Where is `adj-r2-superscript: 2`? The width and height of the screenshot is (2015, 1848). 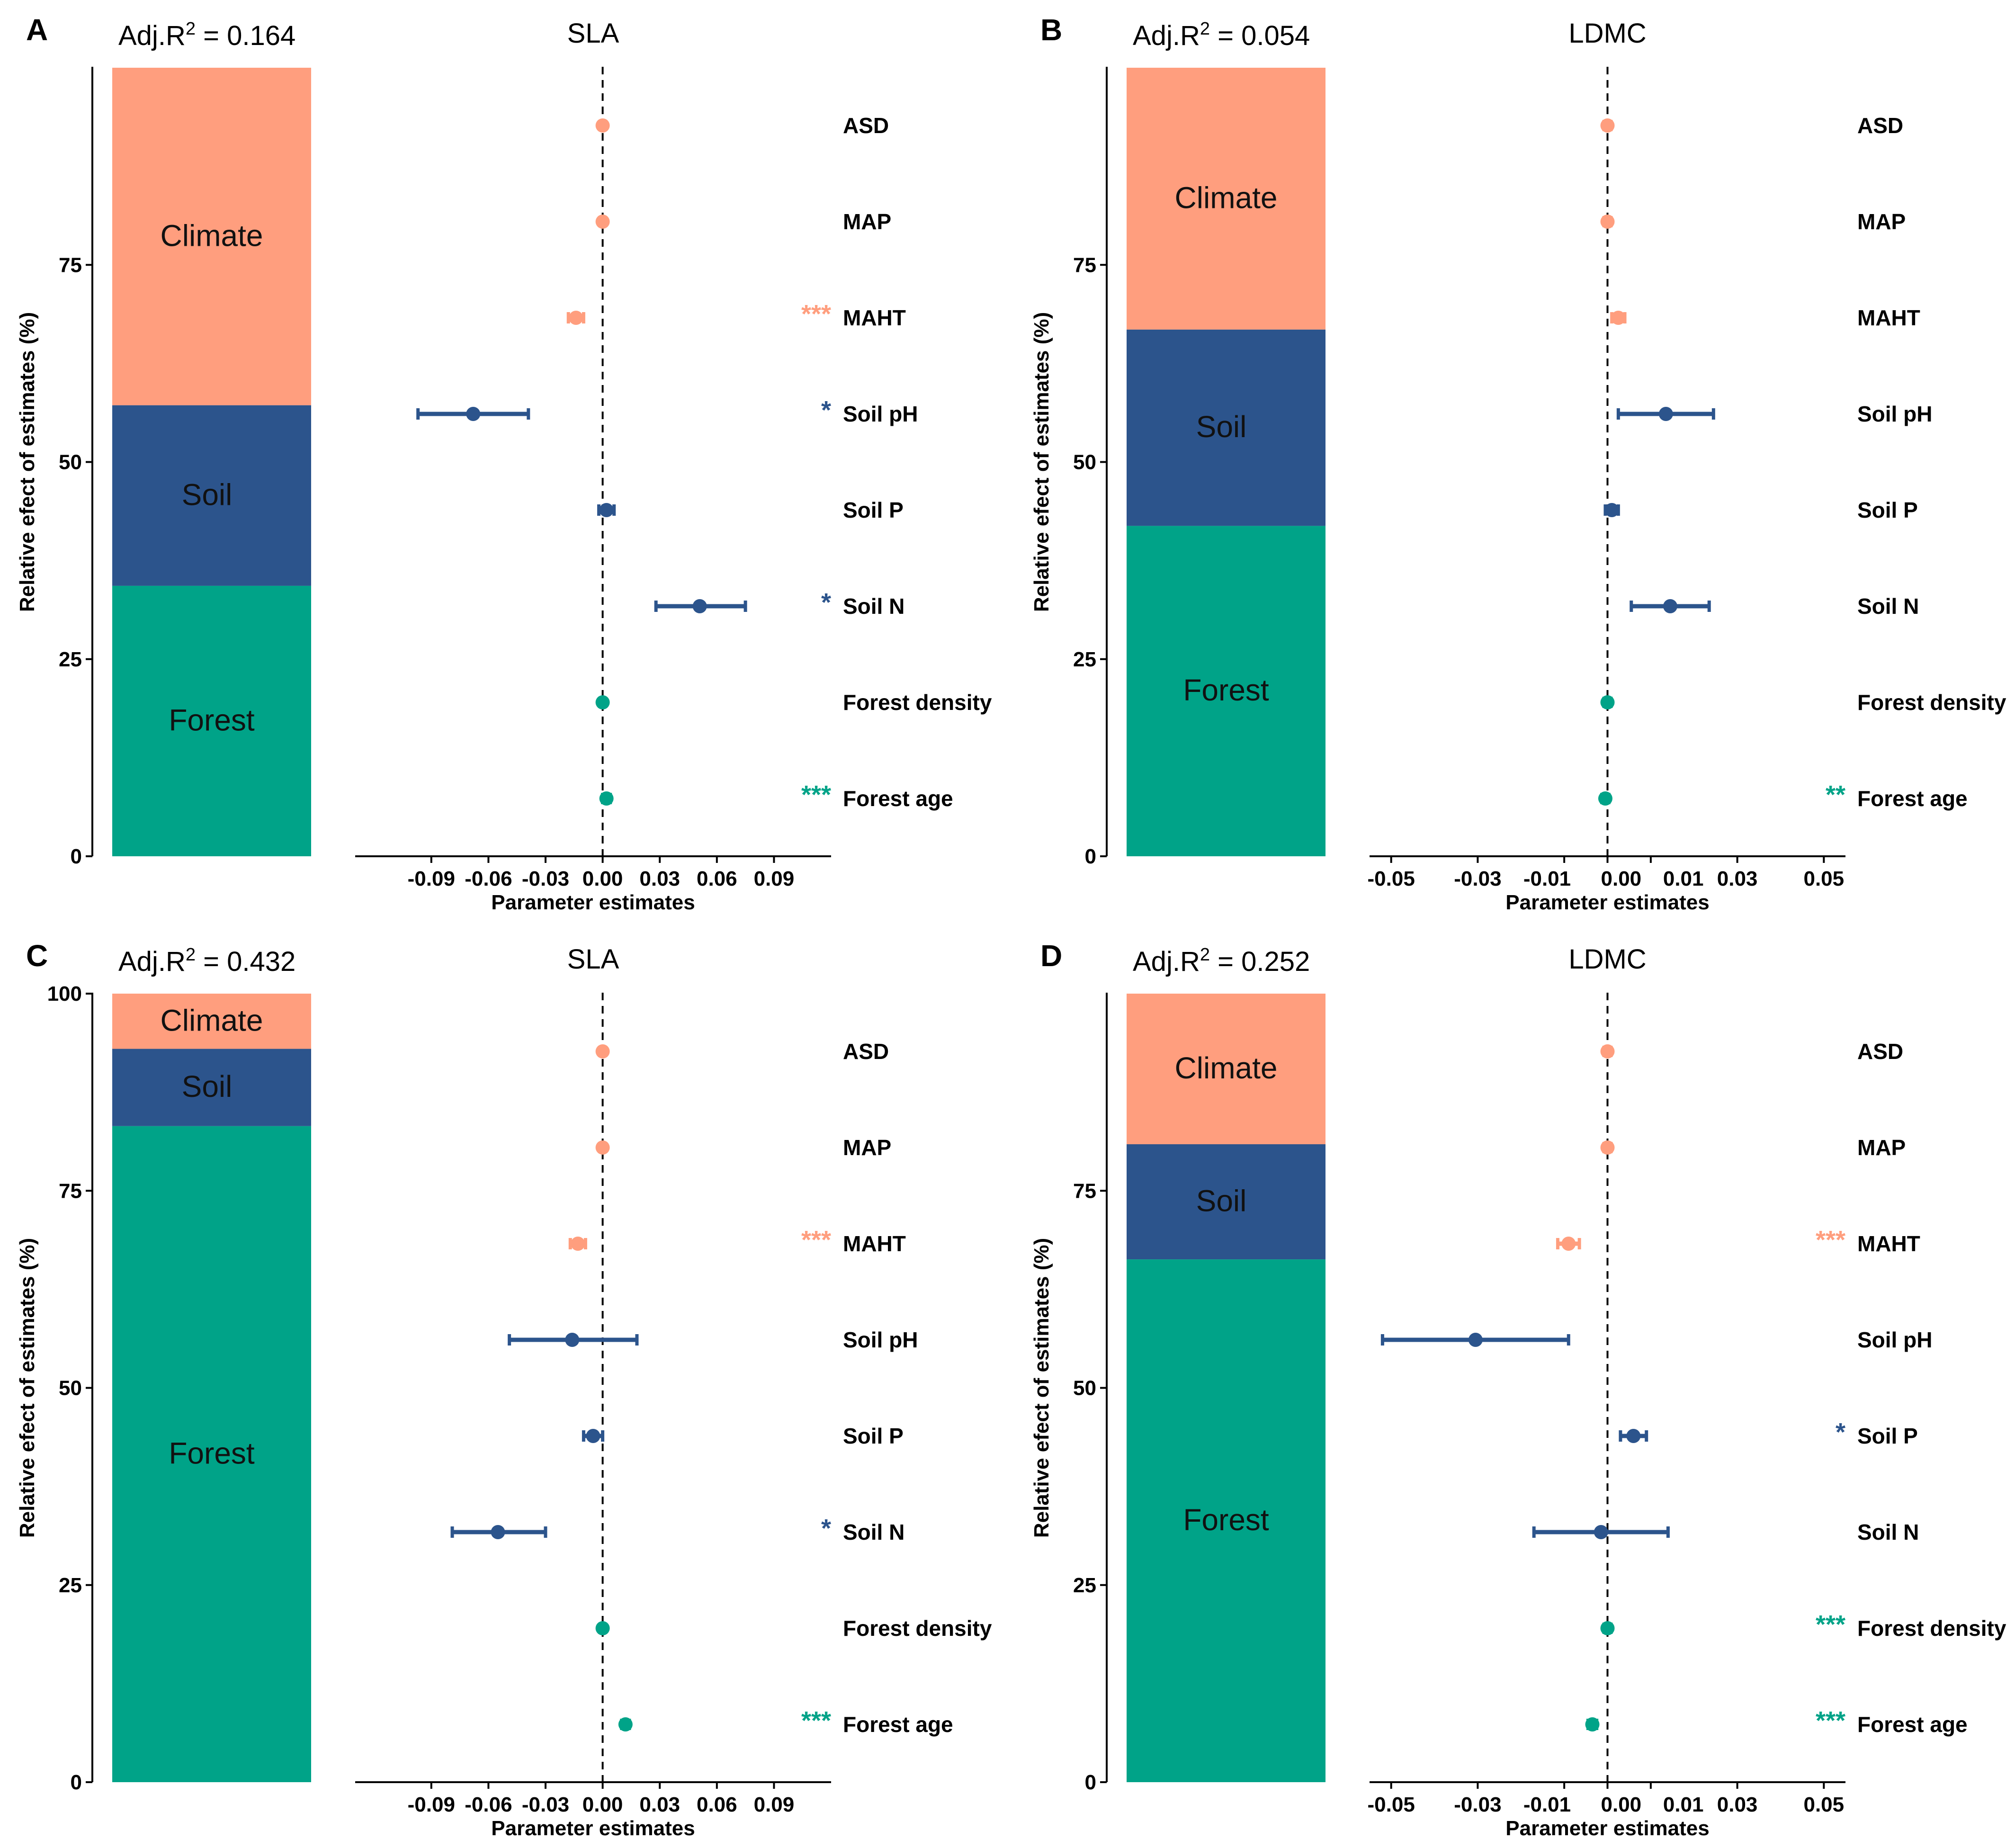 adj-r2-superscript: 2 is located at coordinates (191, 29).